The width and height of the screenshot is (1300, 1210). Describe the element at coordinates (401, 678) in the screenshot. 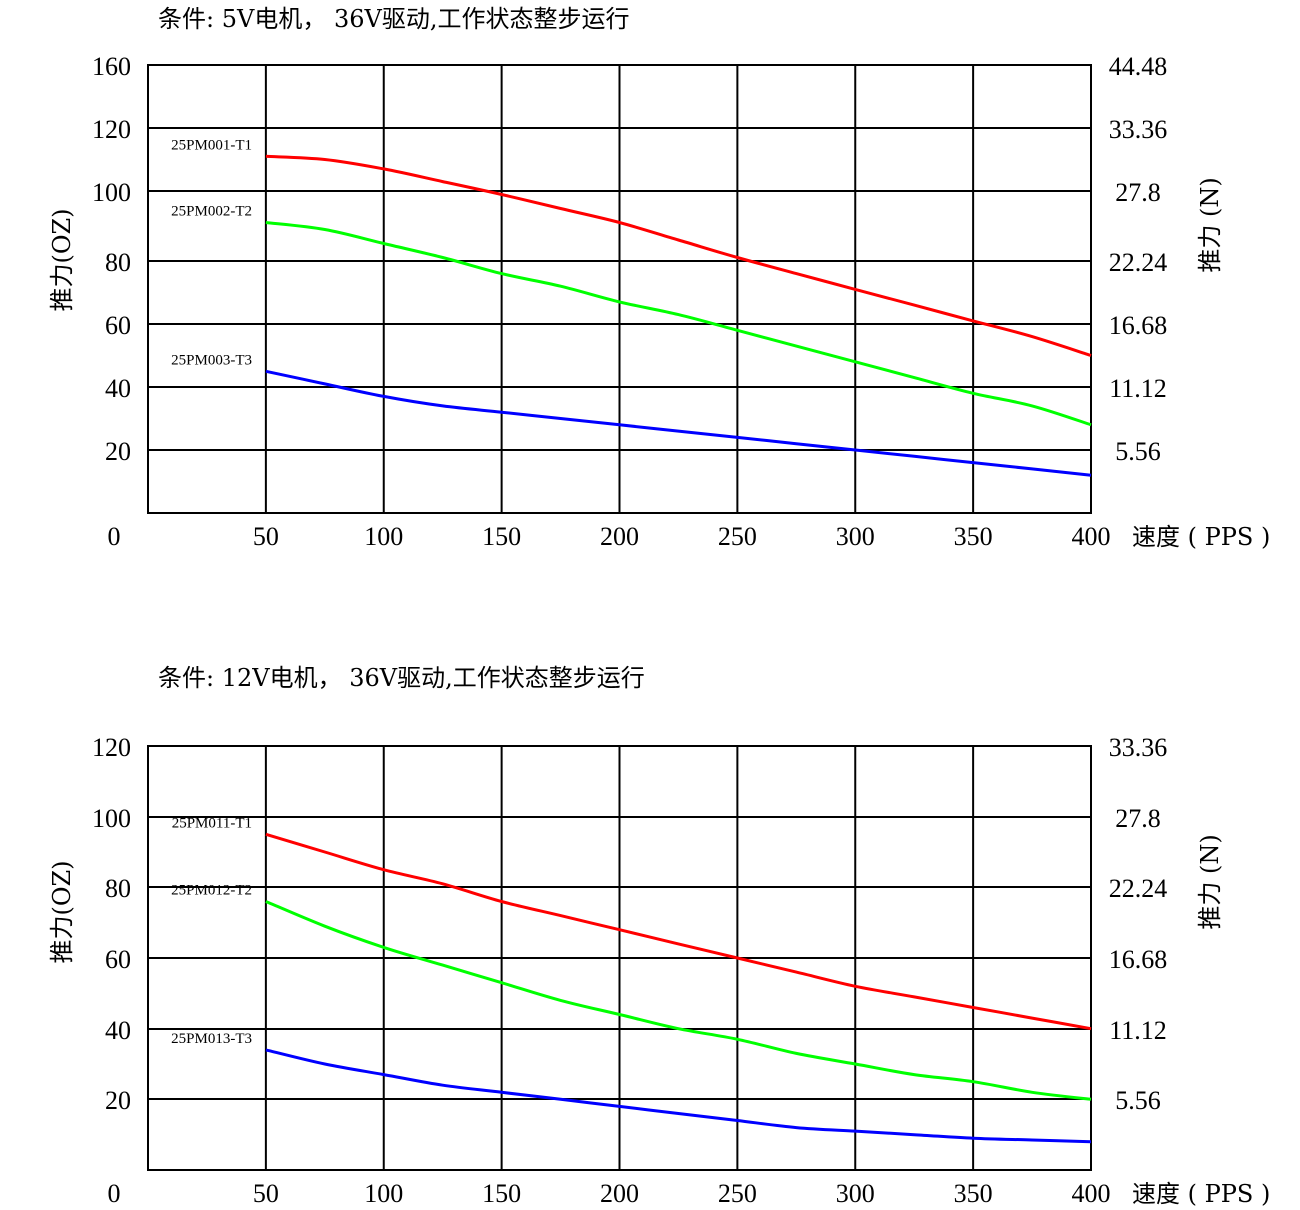

I see `chart-title: 条件: 12V电机， 36V驱动,工作状态整步运行` at that location.